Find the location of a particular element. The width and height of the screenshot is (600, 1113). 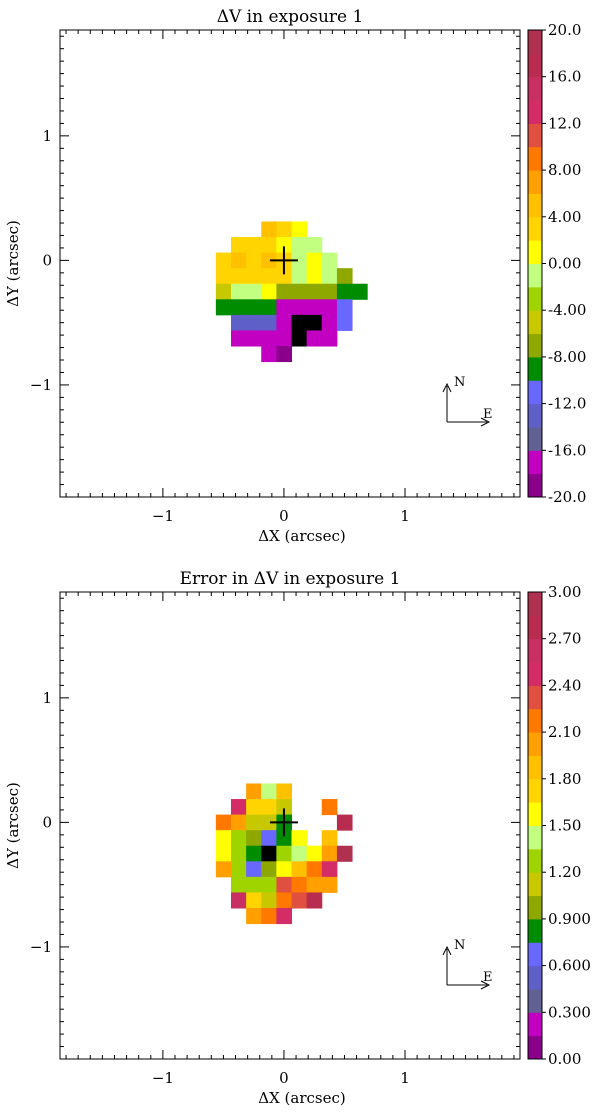

y-axis-label: ΔY (arcsec) is located at coordinates (13, 825).